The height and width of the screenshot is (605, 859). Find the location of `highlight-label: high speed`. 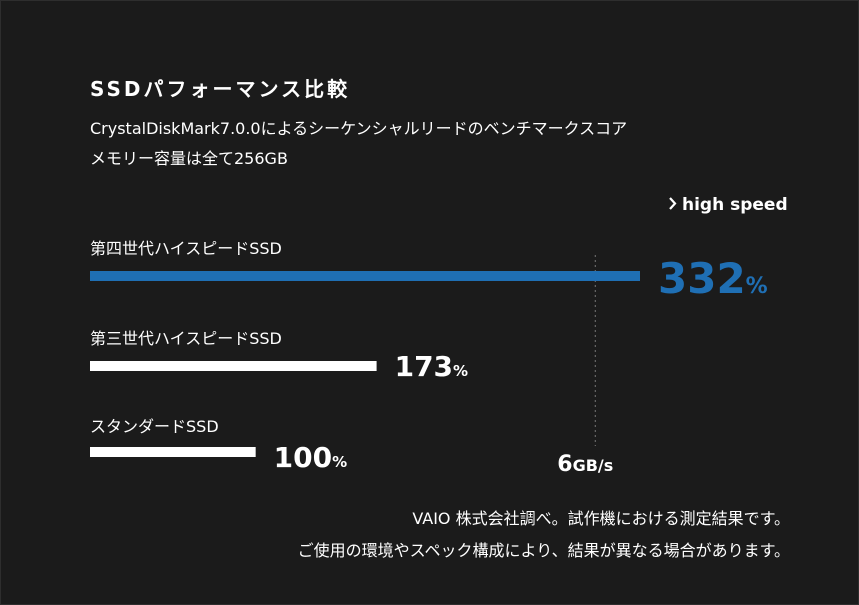

highlight-label: high speed is located at coordinates (735, 205).